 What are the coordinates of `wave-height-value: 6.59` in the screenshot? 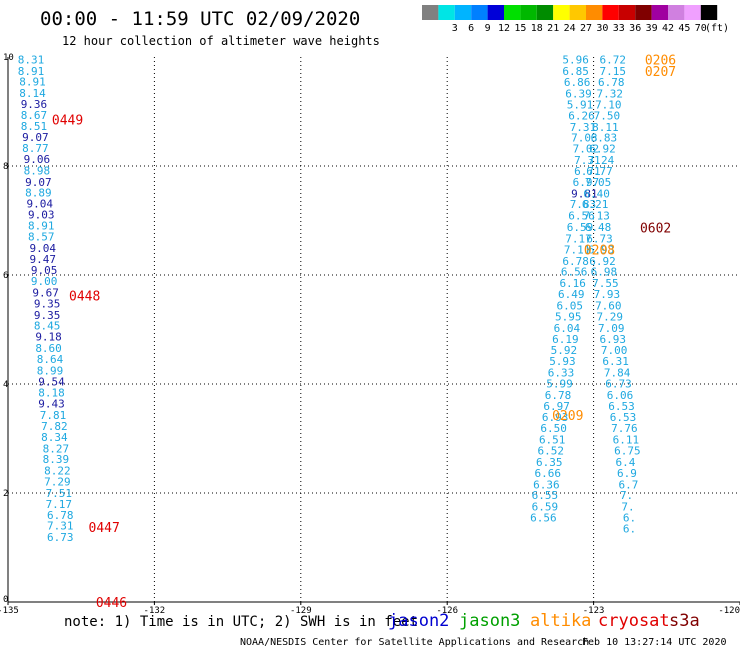 It's located at (580, 227).